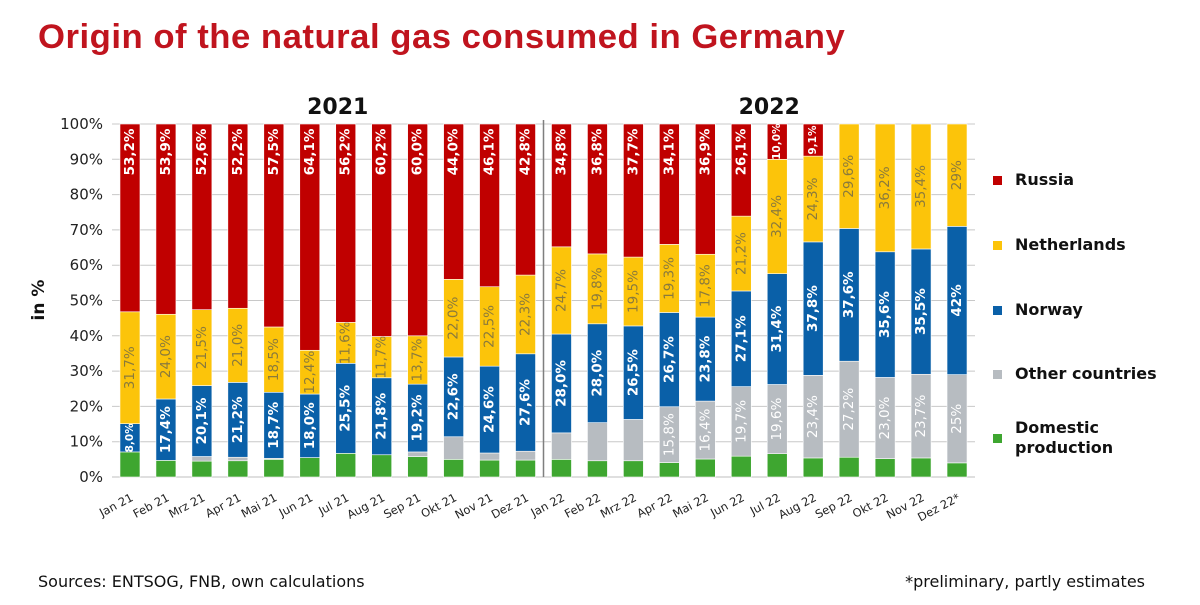 Image resolution: width=1200 pixels, height=605 pixels. What do you see at coordinates (669, 278) in the screenshot?
I see `data-label: 19,3%` at bounding box center [669, 278].